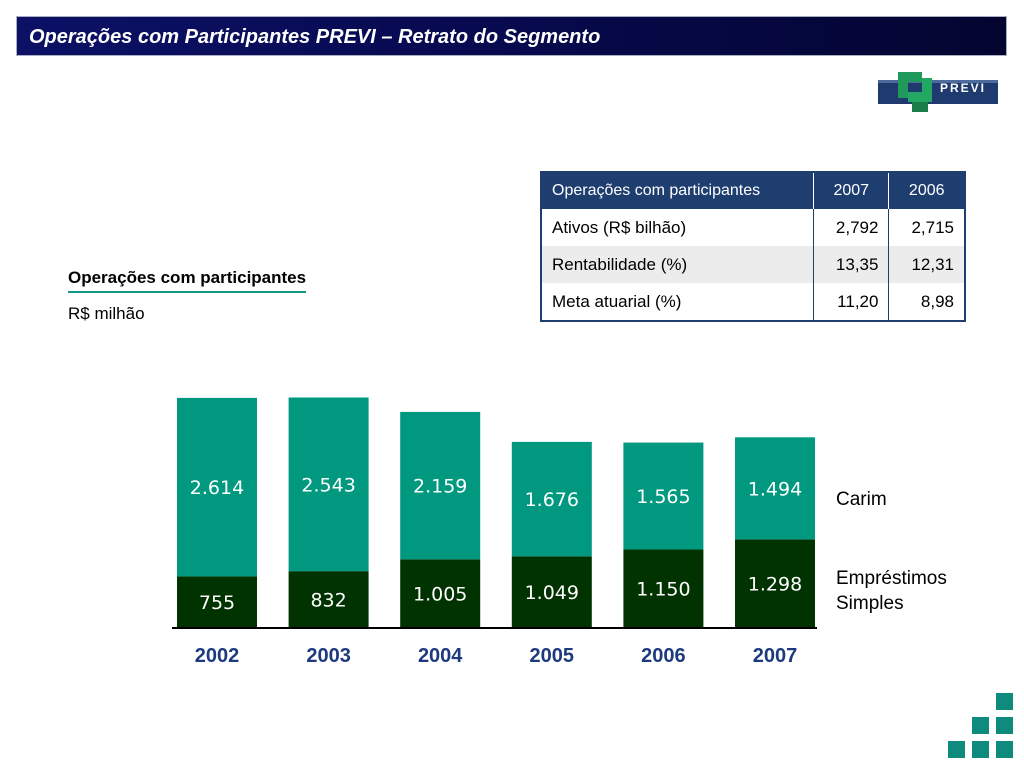 The width and height of the screenshot is (1024, 768). Describe the element at coordinates (938, 92) in the screenshot. I see `previ-logo-icon` at that location.